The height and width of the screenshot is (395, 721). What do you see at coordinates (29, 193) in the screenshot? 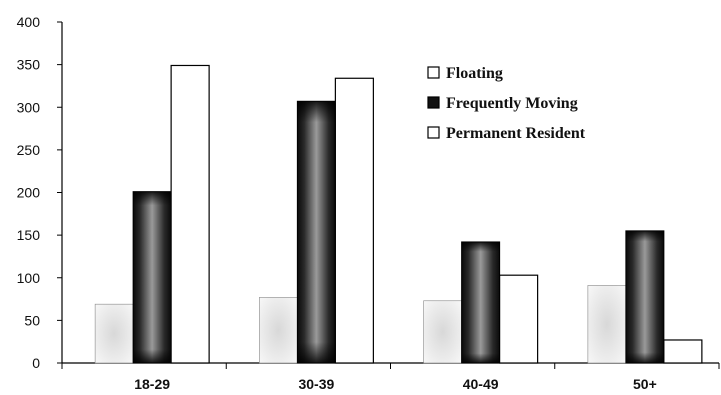
I see `y-tick-label: 200` at bounding box center [29, 193].